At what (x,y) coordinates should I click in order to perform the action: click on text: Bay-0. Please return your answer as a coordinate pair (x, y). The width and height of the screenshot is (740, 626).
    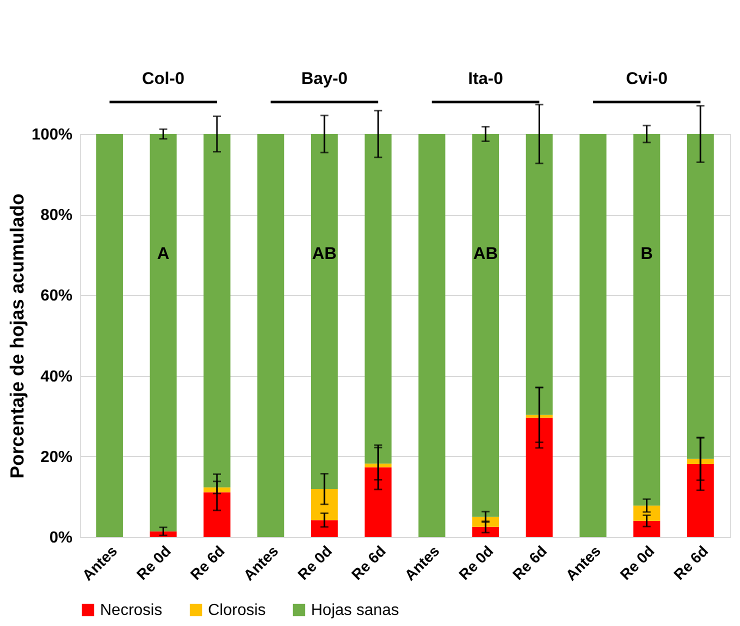
    Looking at the image, I should click on (324, 78).